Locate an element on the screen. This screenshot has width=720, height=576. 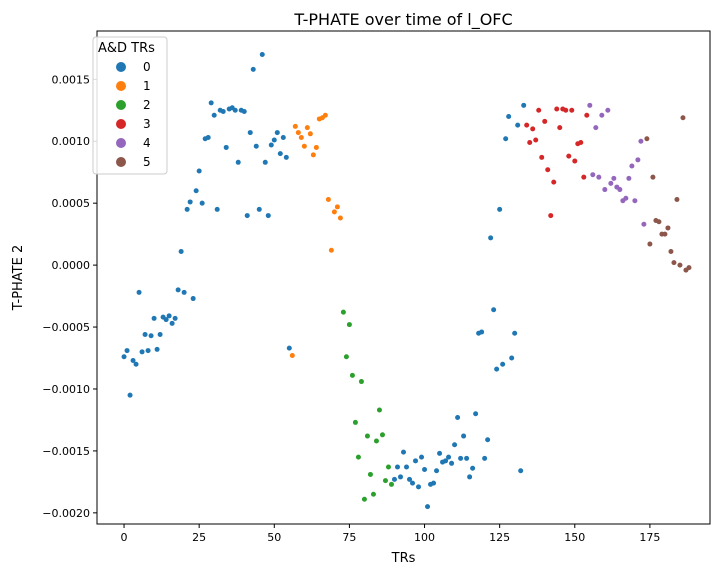
y-axis-label: T-PHATE 2 is located at coordinates (18, 278).